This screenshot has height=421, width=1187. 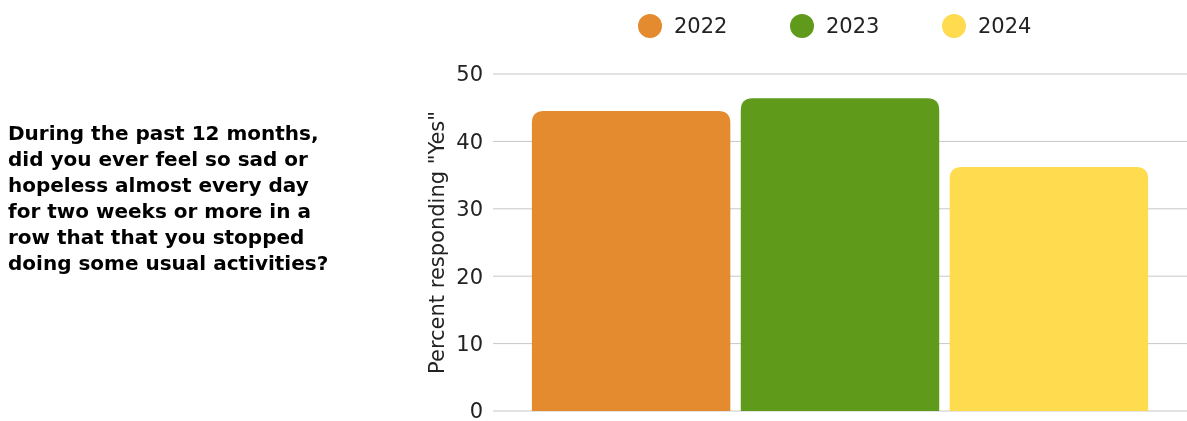 I want to click on y-tick-label: 20, so click(x=469, y=276).